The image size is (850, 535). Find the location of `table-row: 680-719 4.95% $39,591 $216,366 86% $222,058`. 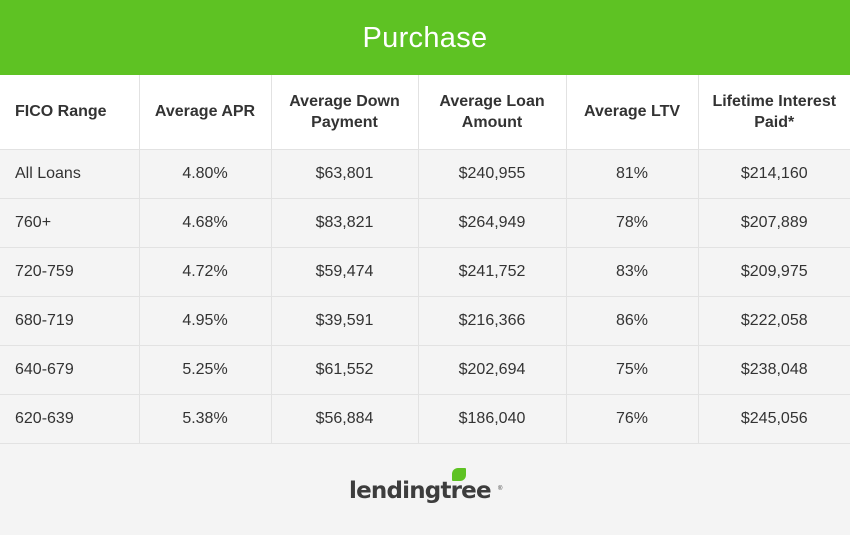

table-row: 680-719 4.95% $39,591 $216,366 86% $222,058 is located at coordinates (425, 321).